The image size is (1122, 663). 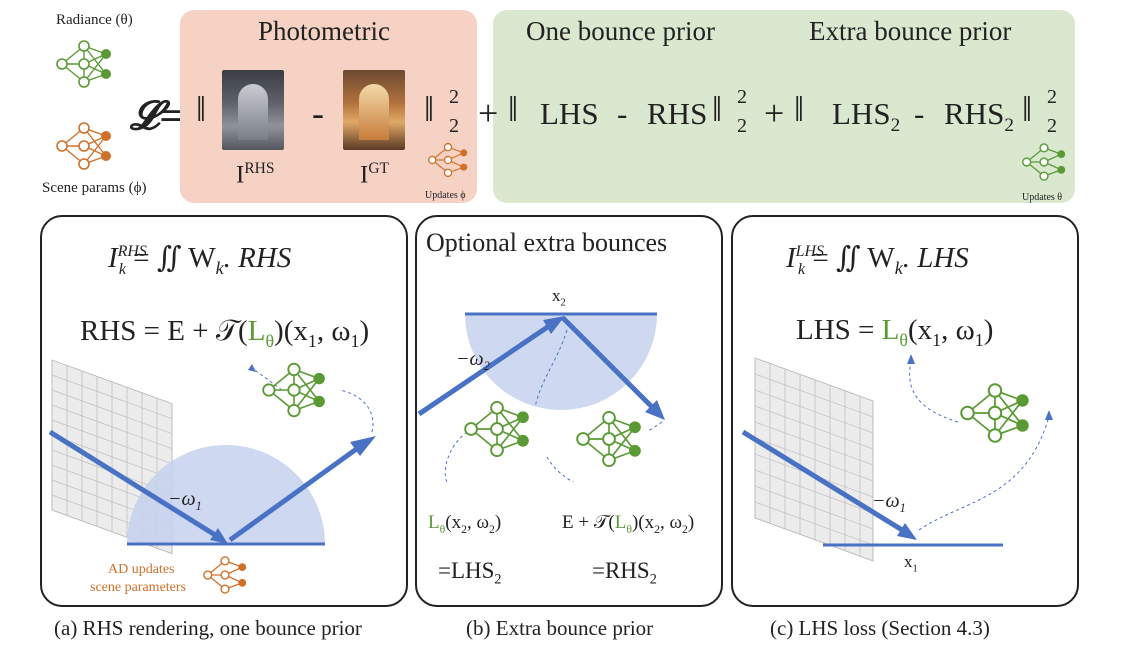 I want to click on norm-sub-1: 2, so click(x=454, y=126).